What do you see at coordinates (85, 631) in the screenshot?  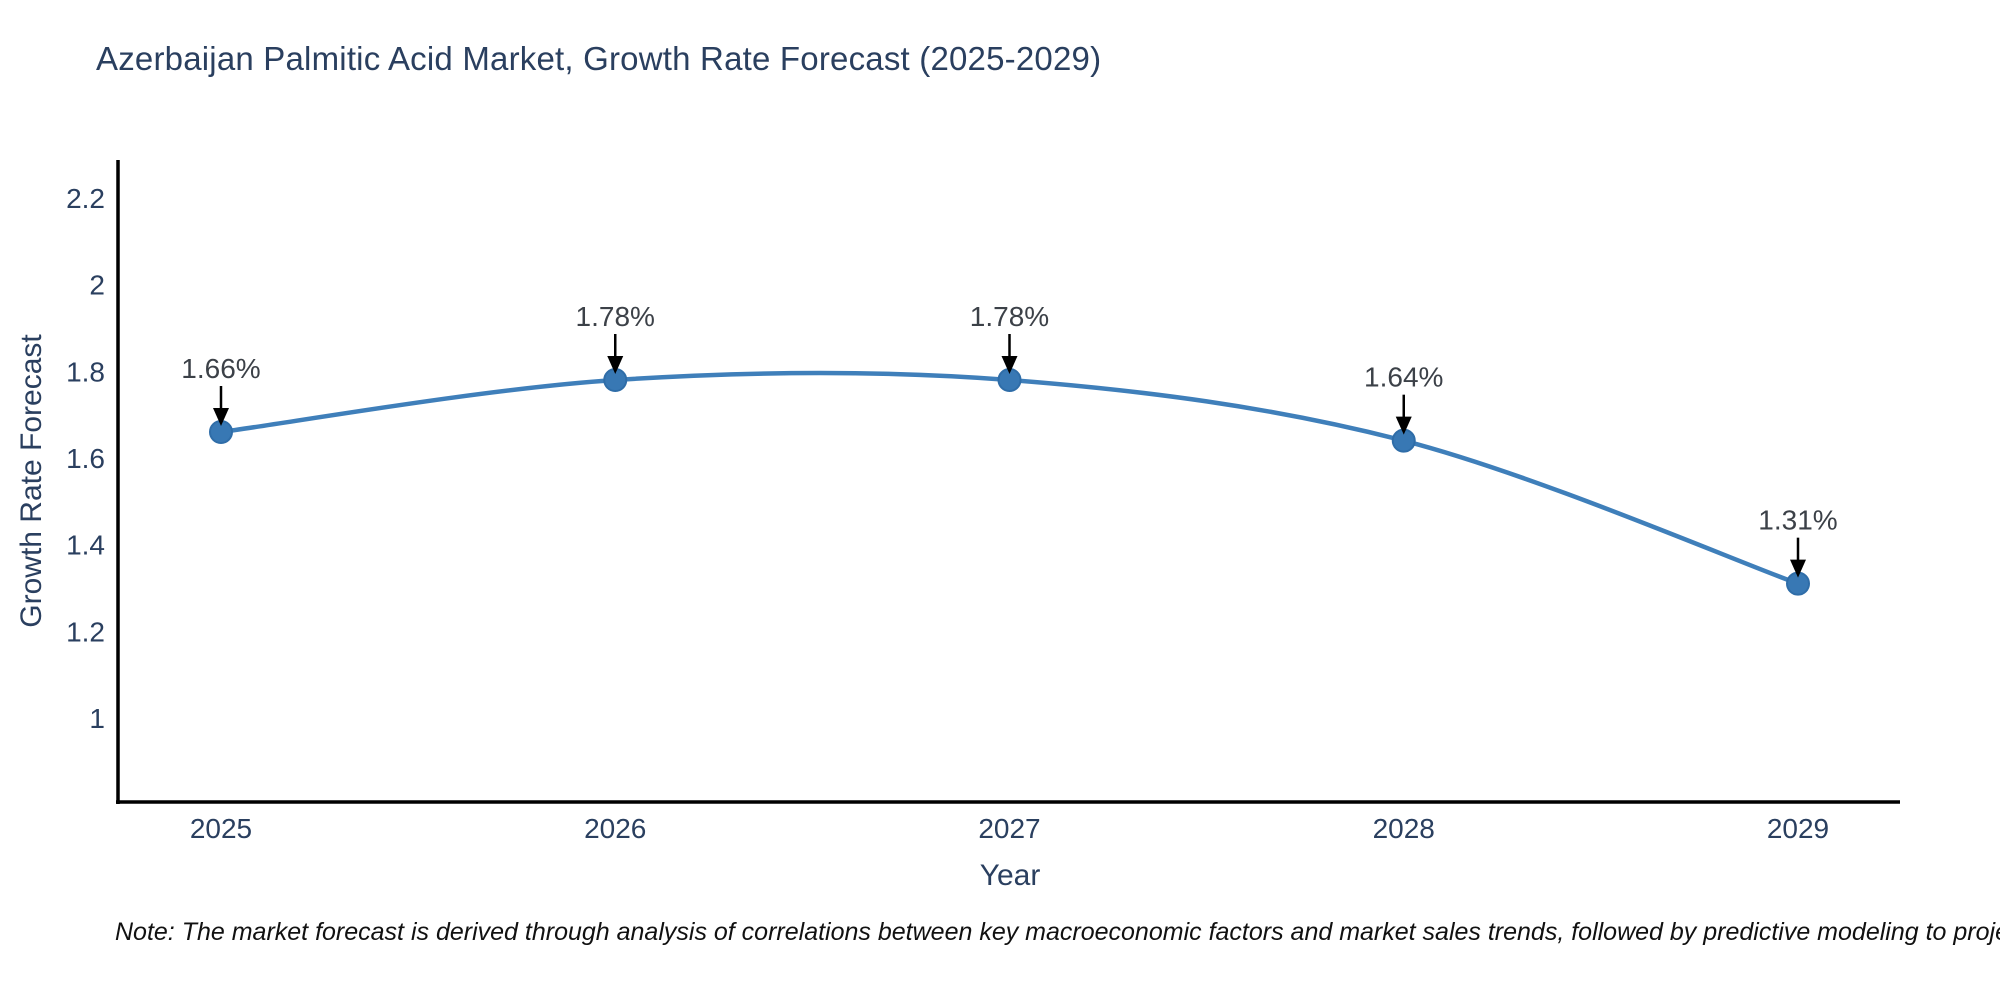 I see `y-tick-label: 1.2` at bounding box center [85, 631].